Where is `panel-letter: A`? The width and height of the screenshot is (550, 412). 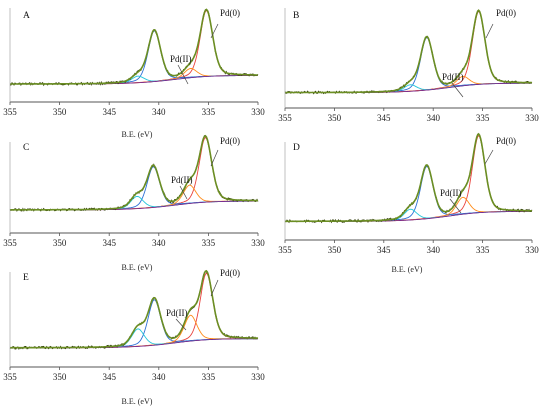
panel-letter: A is located at coordinates (26, 16).